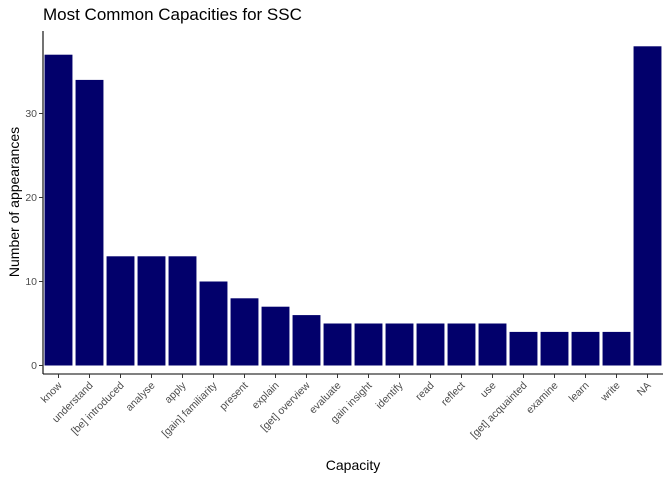 This screenshot has width=672, height=480. I want to click on x-tick-label: examine, so click(542, 398).